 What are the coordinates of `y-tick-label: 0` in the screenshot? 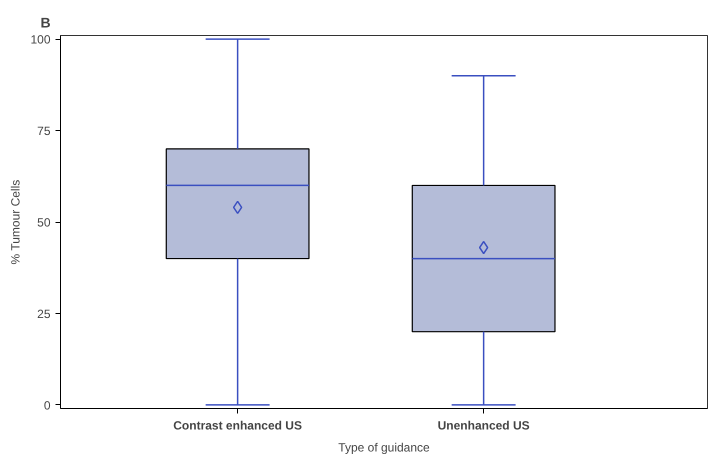 It's located at (47, 405).